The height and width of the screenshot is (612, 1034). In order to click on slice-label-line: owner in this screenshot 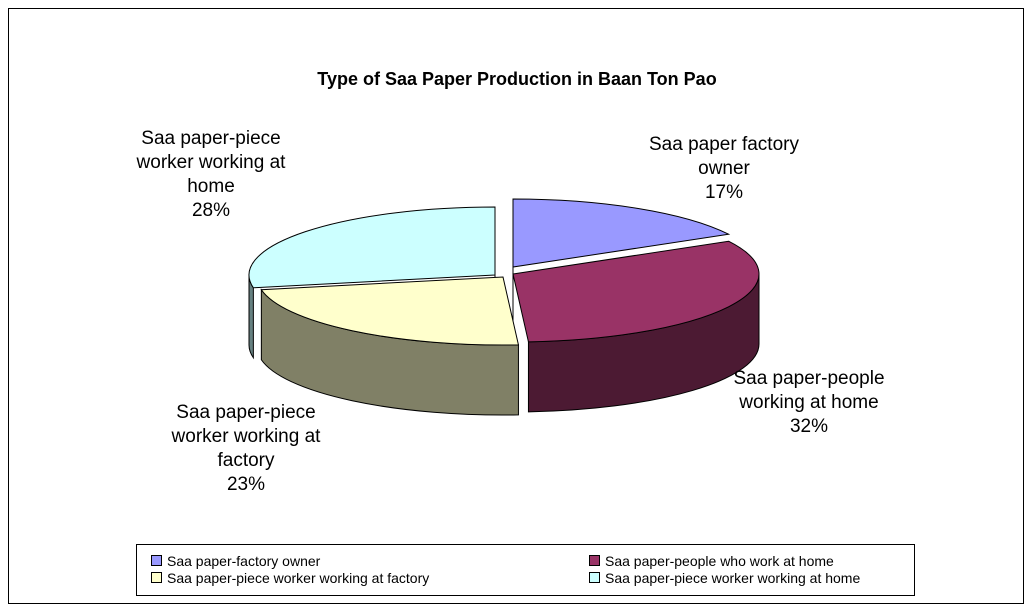, I will do `click(724, 168)`.